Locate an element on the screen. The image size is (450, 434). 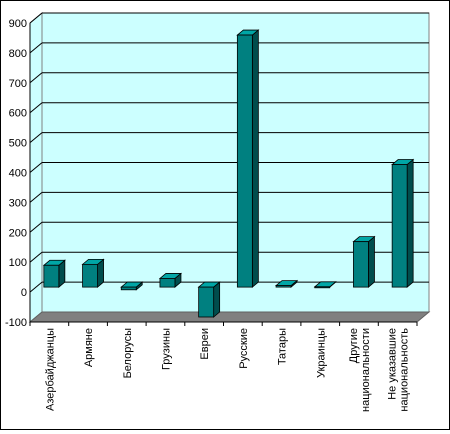
y-tick-label: 100 is located at coordinates (18, 263).